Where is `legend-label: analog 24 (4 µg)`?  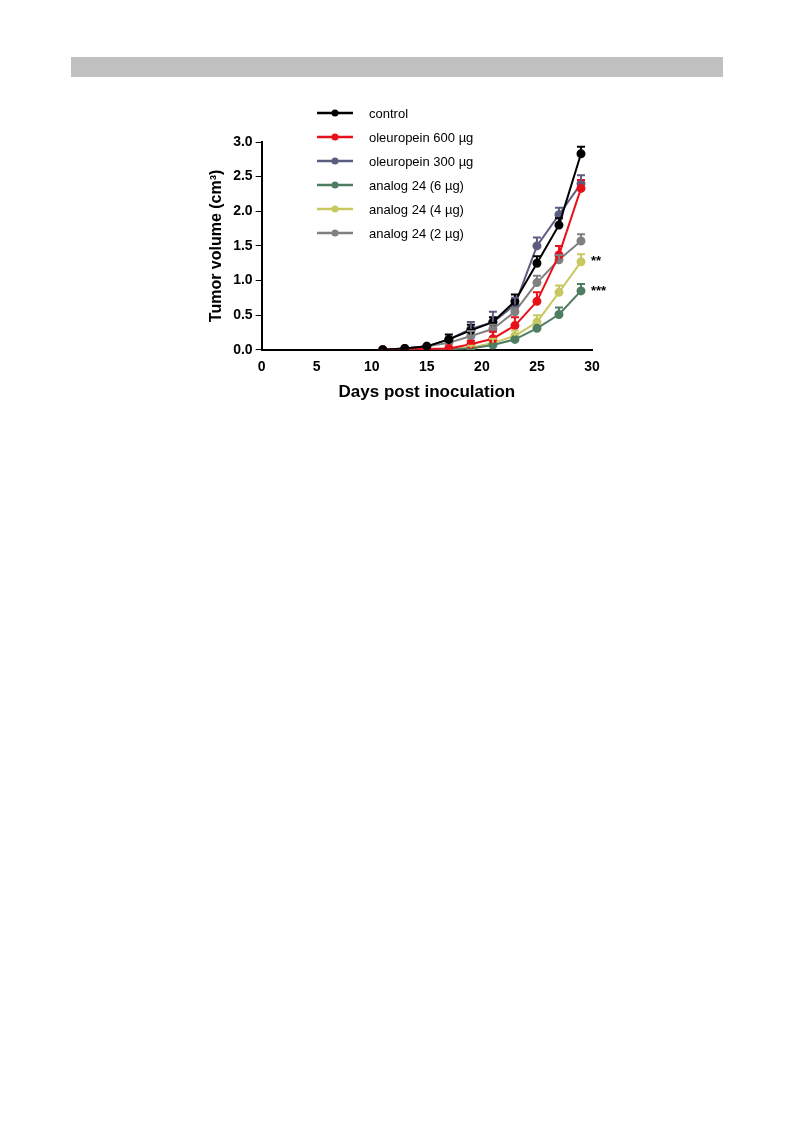 legend-label: analog 24 (4 µg) is located at coordinates (416, 209).